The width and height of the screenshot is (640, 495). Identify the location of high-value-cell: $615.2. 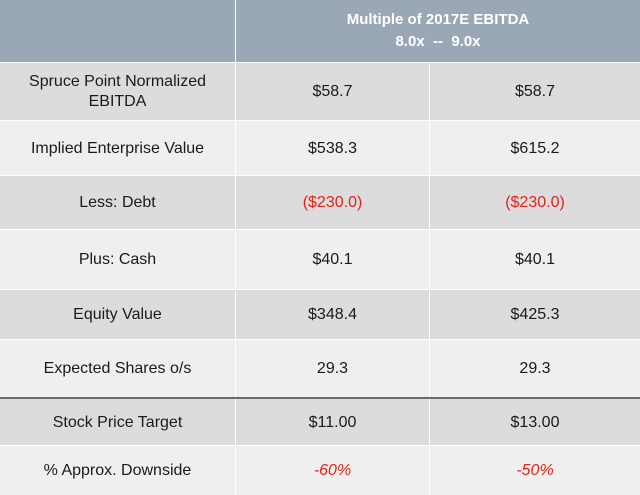
(535, 148).